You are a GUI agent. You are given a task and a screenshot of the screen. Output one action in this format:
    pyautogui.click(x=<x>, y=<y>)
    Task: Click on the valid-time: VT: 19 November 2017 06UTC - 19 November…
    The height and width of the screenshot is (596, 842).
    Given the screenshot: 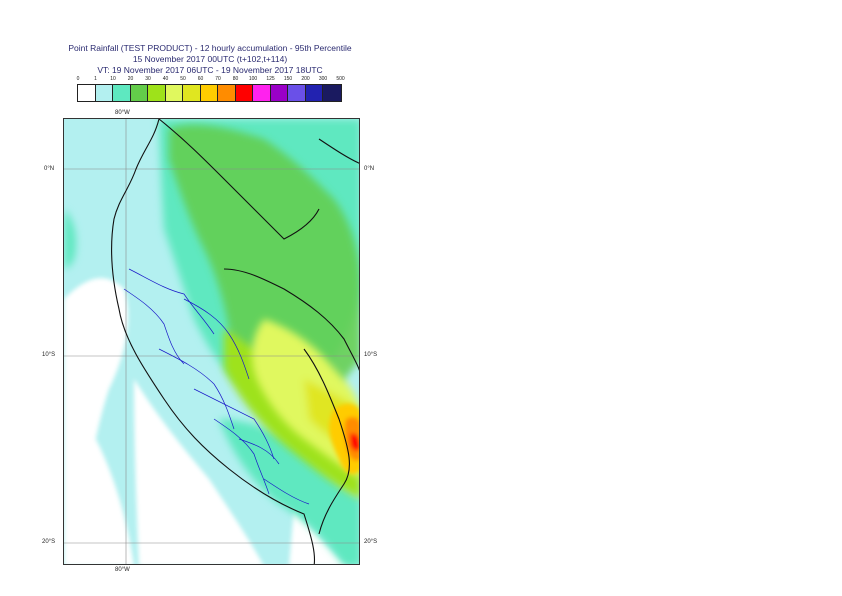 What is the action you would take?
    pyautogui.click(x=210, y=70)
    